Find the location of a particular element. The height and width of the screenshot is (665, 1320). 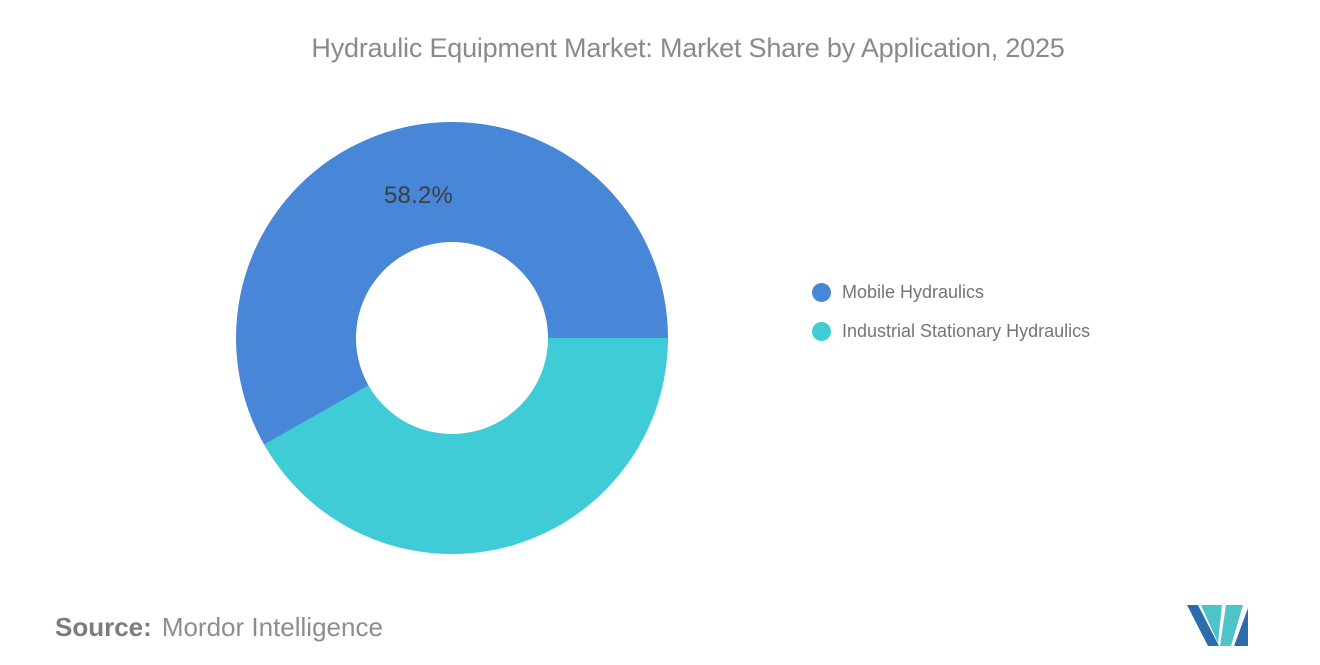

legend-item-industrial-stationary-hydraulics: Industrial Stationary Hydraulics is located at coordinates (951, 331).